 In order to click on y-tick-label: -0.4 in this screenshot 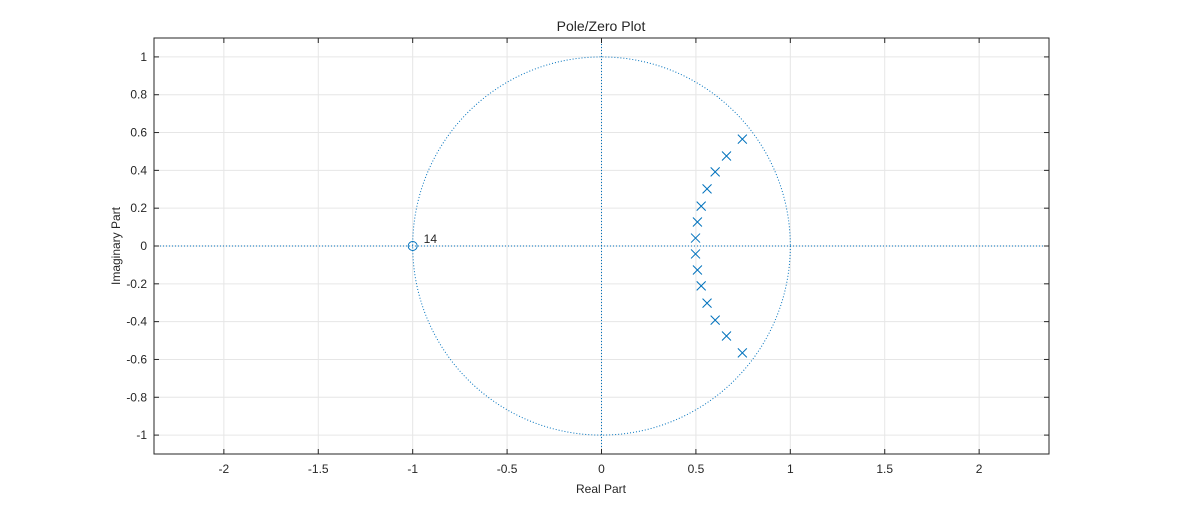, I will do `click(136, 322)`.